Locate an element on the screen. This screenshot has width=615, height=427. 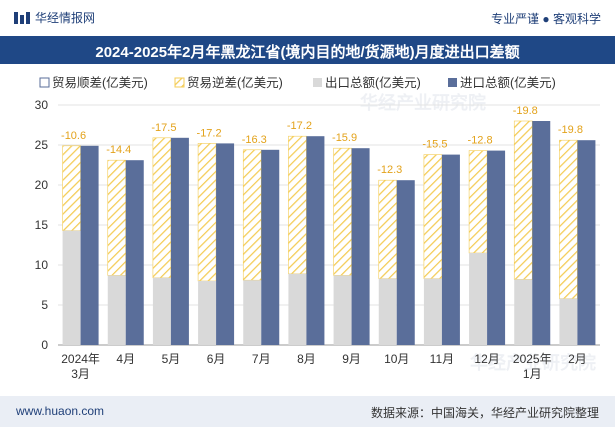
deficit-value-label: -17.5 is located at coordinates (163, 128).